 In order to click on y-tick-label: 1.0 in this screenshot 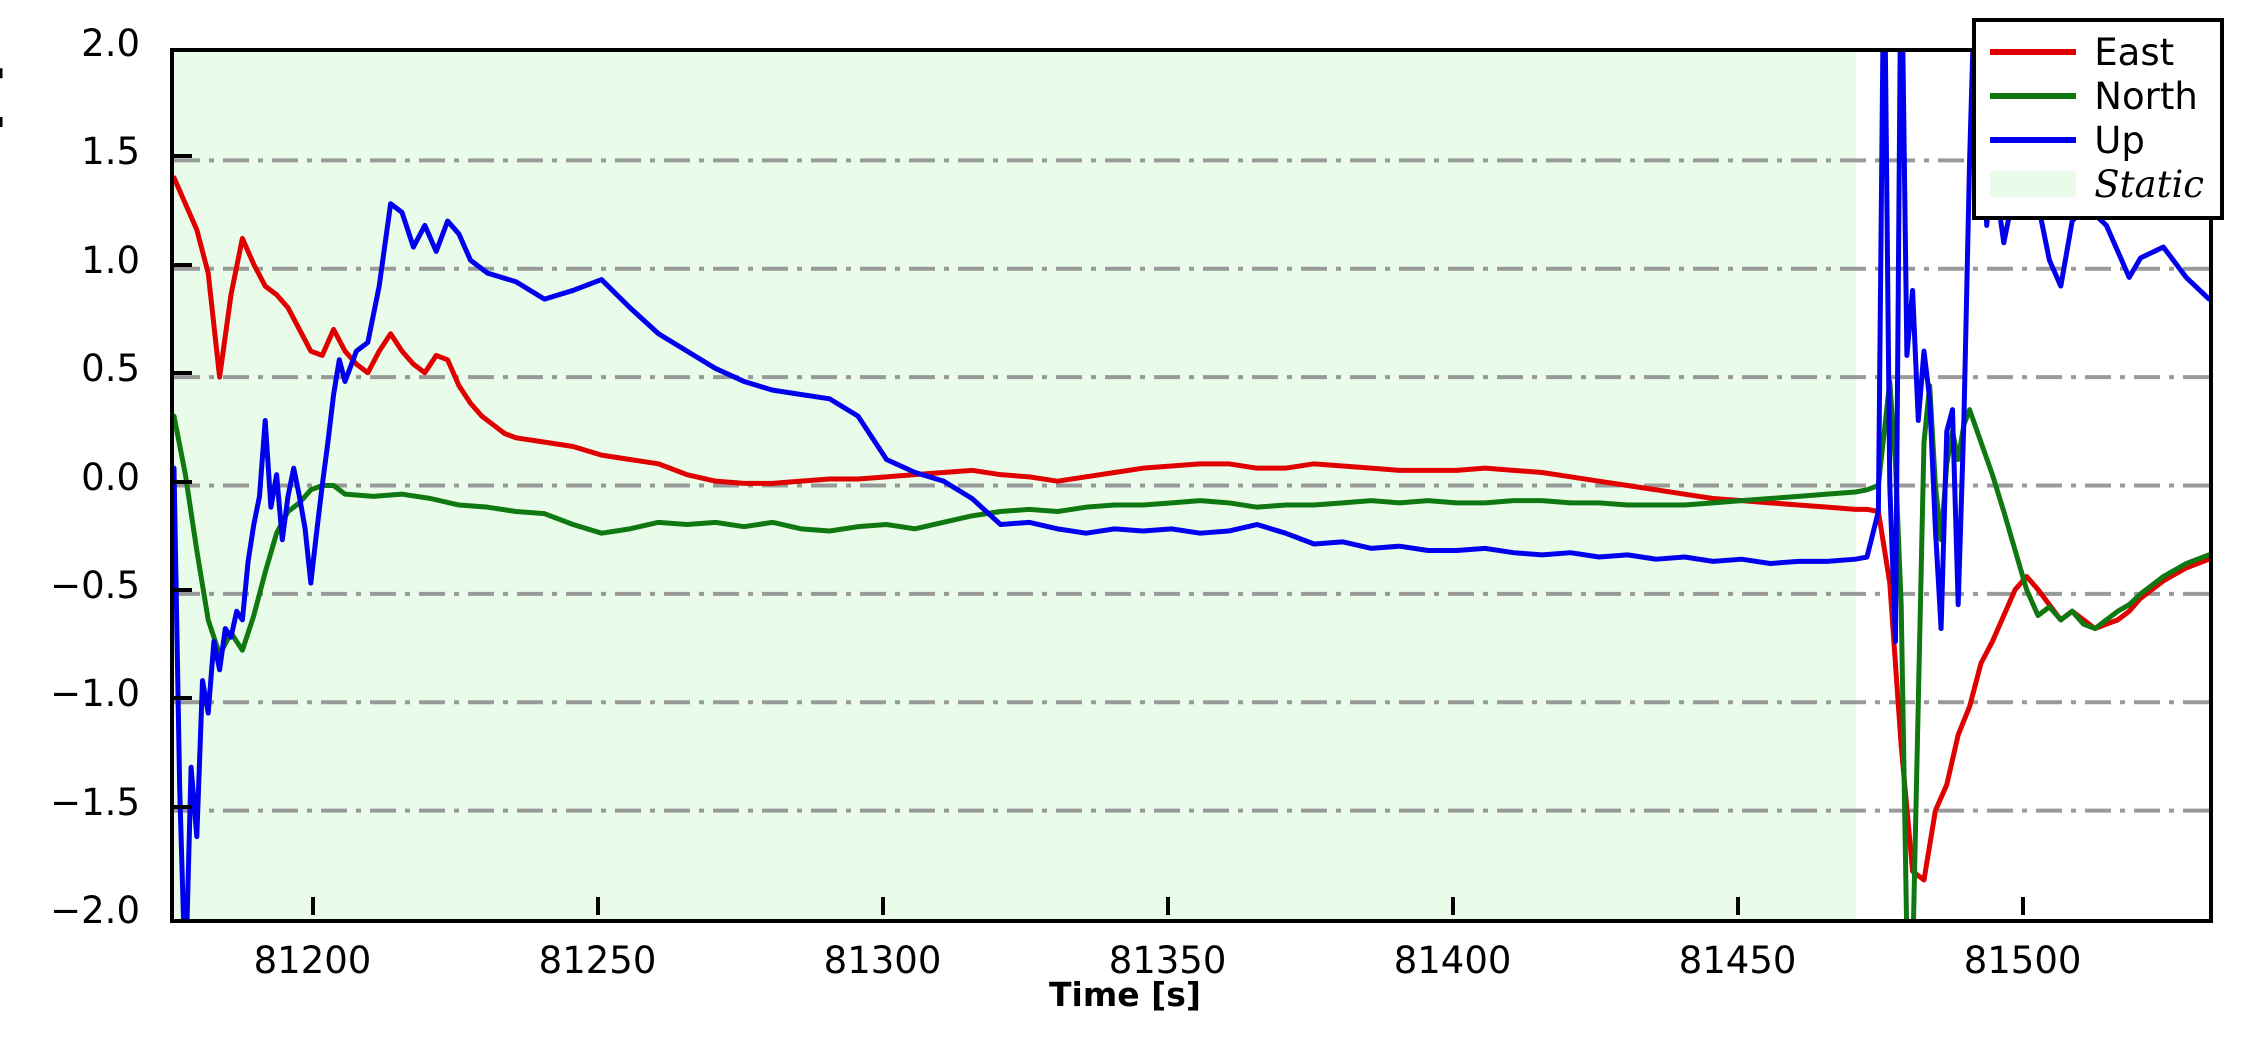, I will do `click(110, 260)`.